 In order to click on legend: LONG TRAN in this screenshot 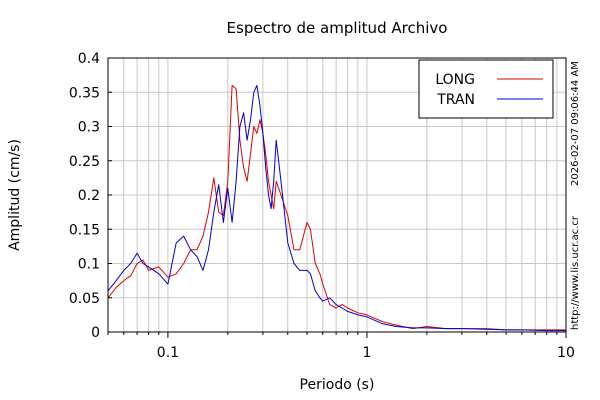, I will do `click(486, 89)`.